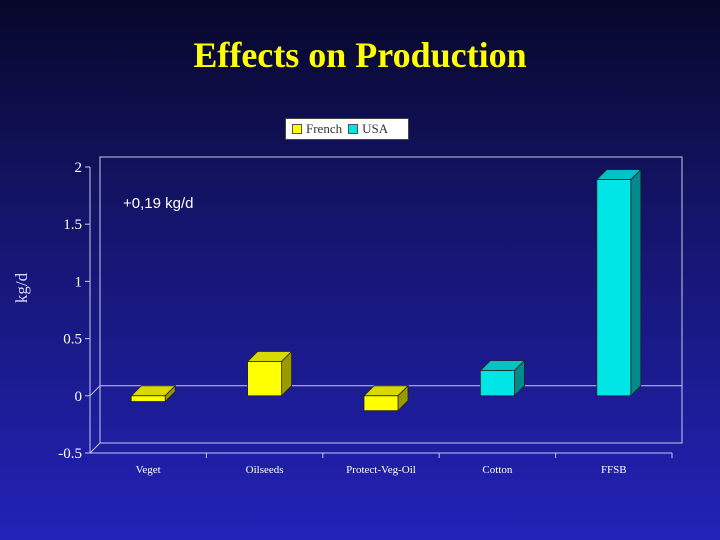  I want to click on y-tick-label: 0, so click(79, 397).